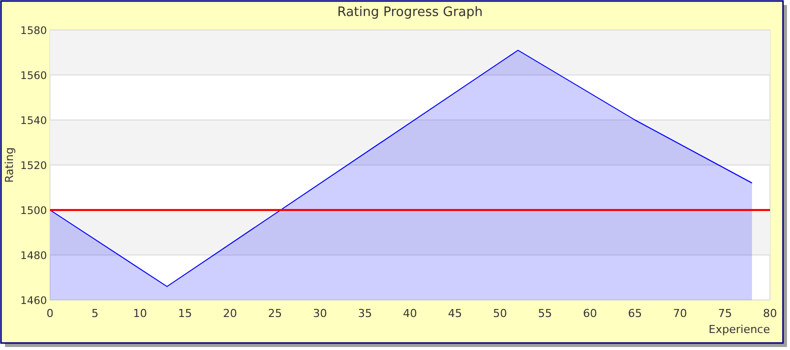  Describe the element at coordinates (33, 301) in the screenshot. I see `y-tick-label: 1460` at that location.